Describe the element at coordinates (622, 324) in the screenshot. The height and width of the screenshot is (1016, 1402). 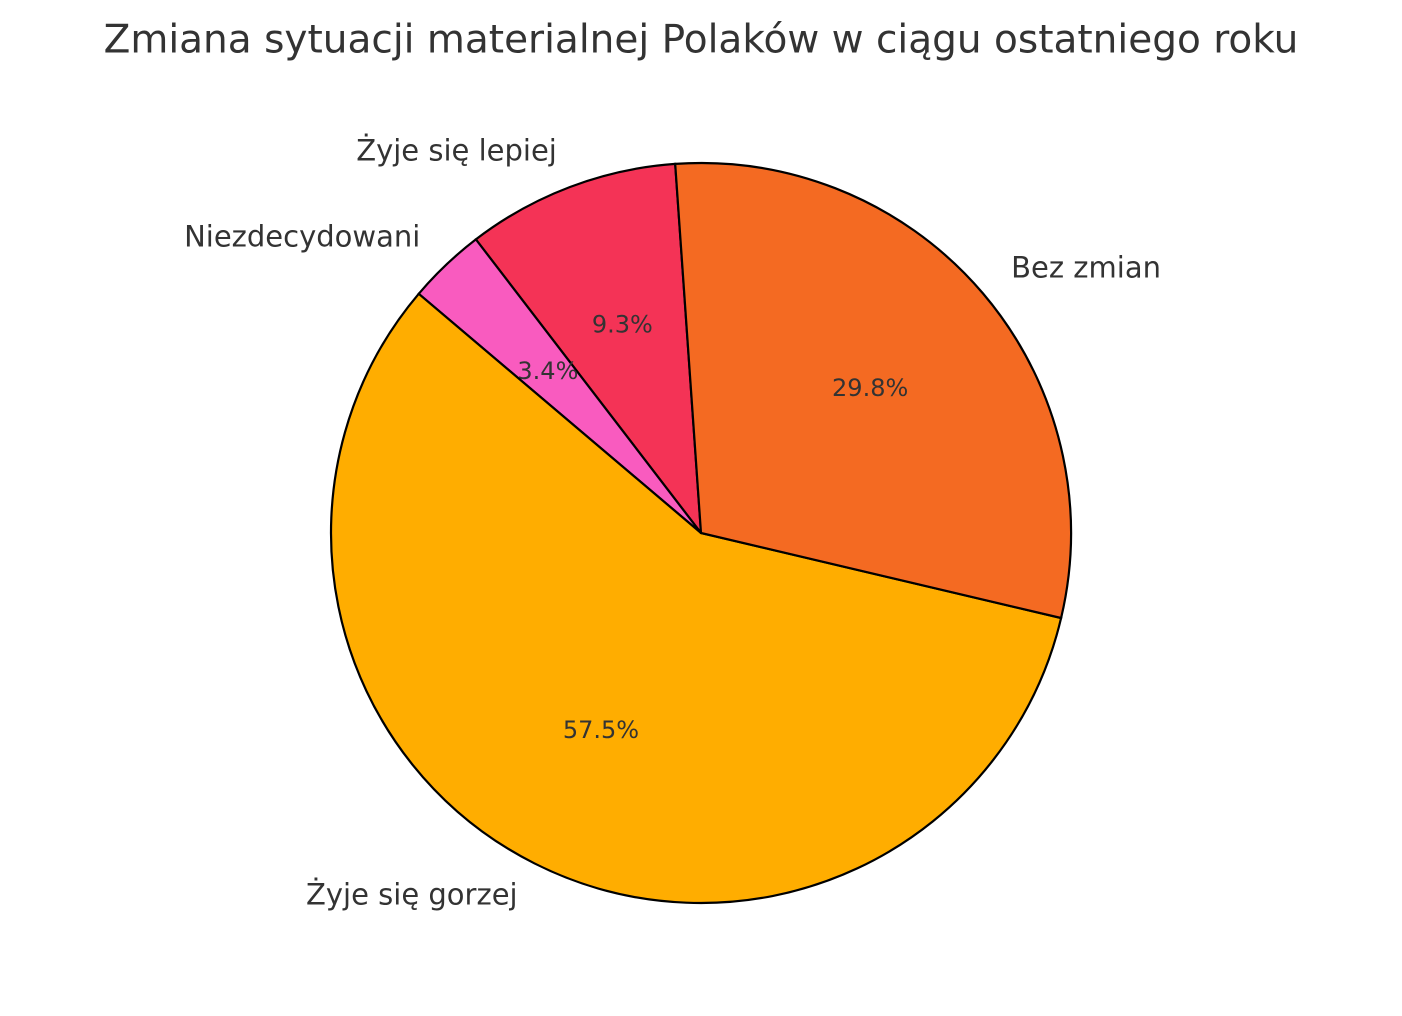
I see `value-label: 9.3%` at that location.